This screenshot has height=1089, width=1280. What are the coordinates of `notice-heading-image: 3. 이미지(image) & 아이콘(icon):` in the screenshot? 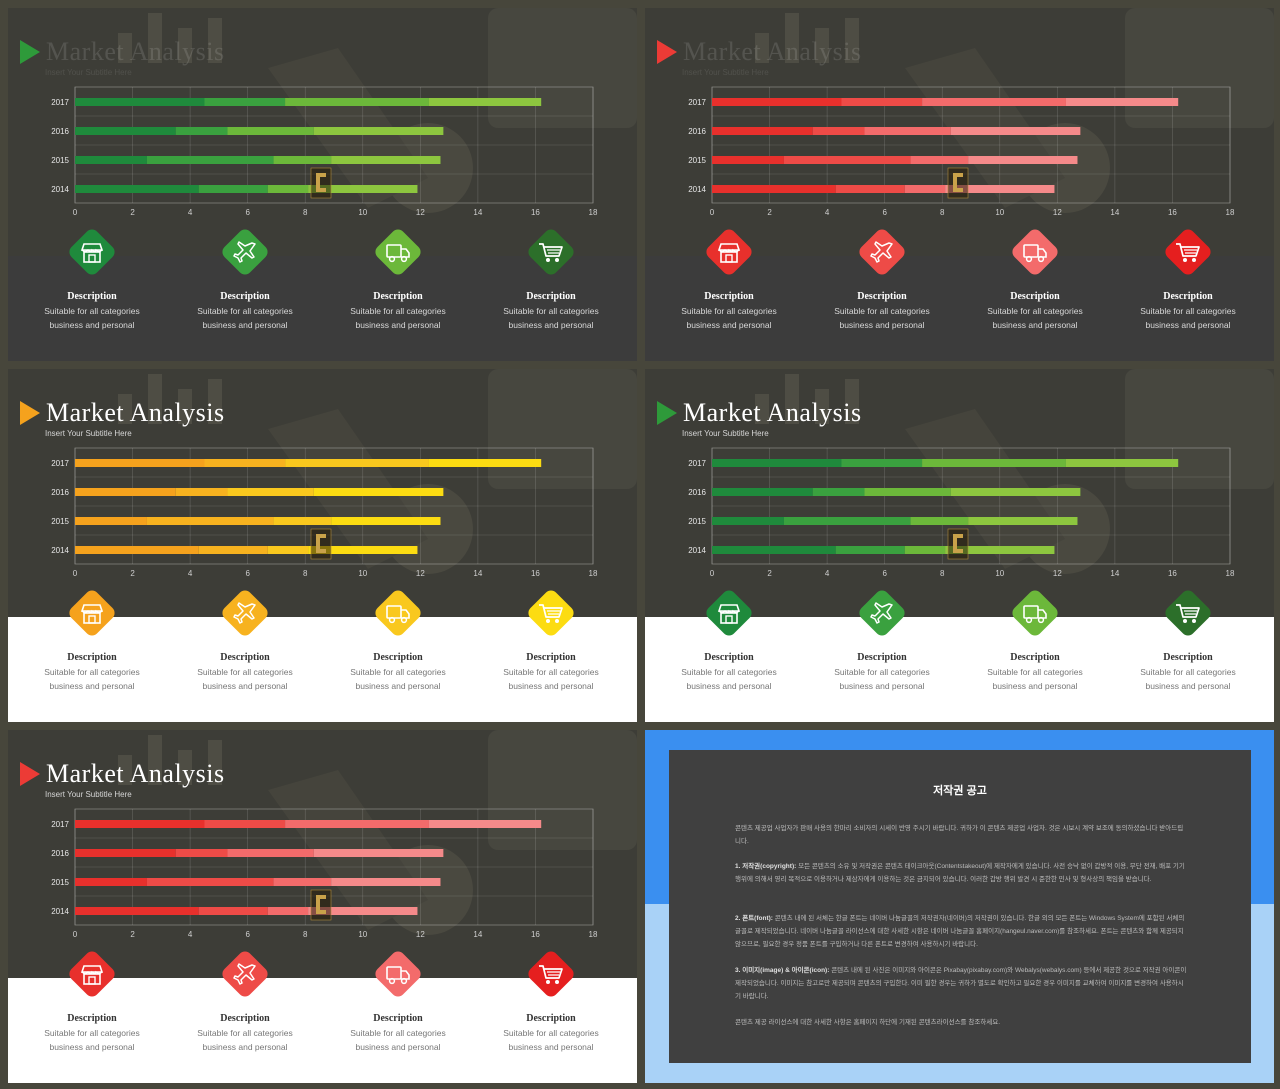 It's located at (782, 970).